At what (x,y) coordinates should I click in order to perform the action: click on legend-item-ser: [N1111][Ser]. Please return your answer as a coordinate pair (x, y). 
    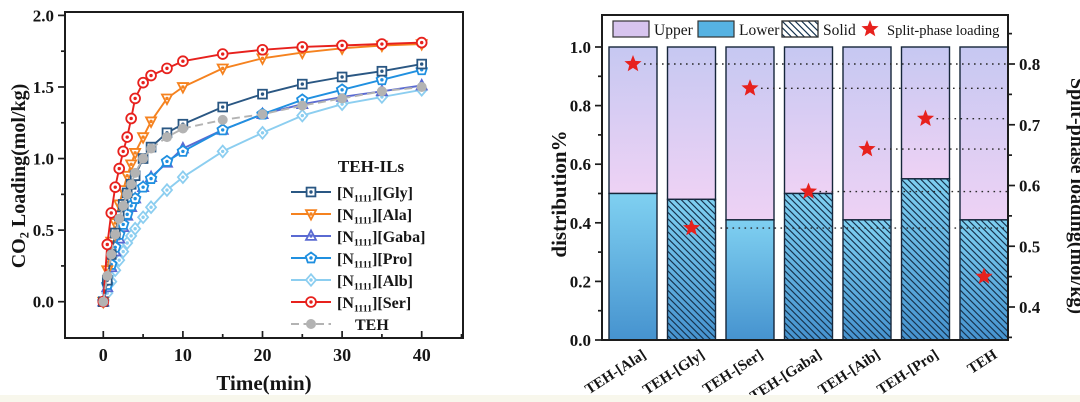
    Looking at the image, I should click on (351, 305).